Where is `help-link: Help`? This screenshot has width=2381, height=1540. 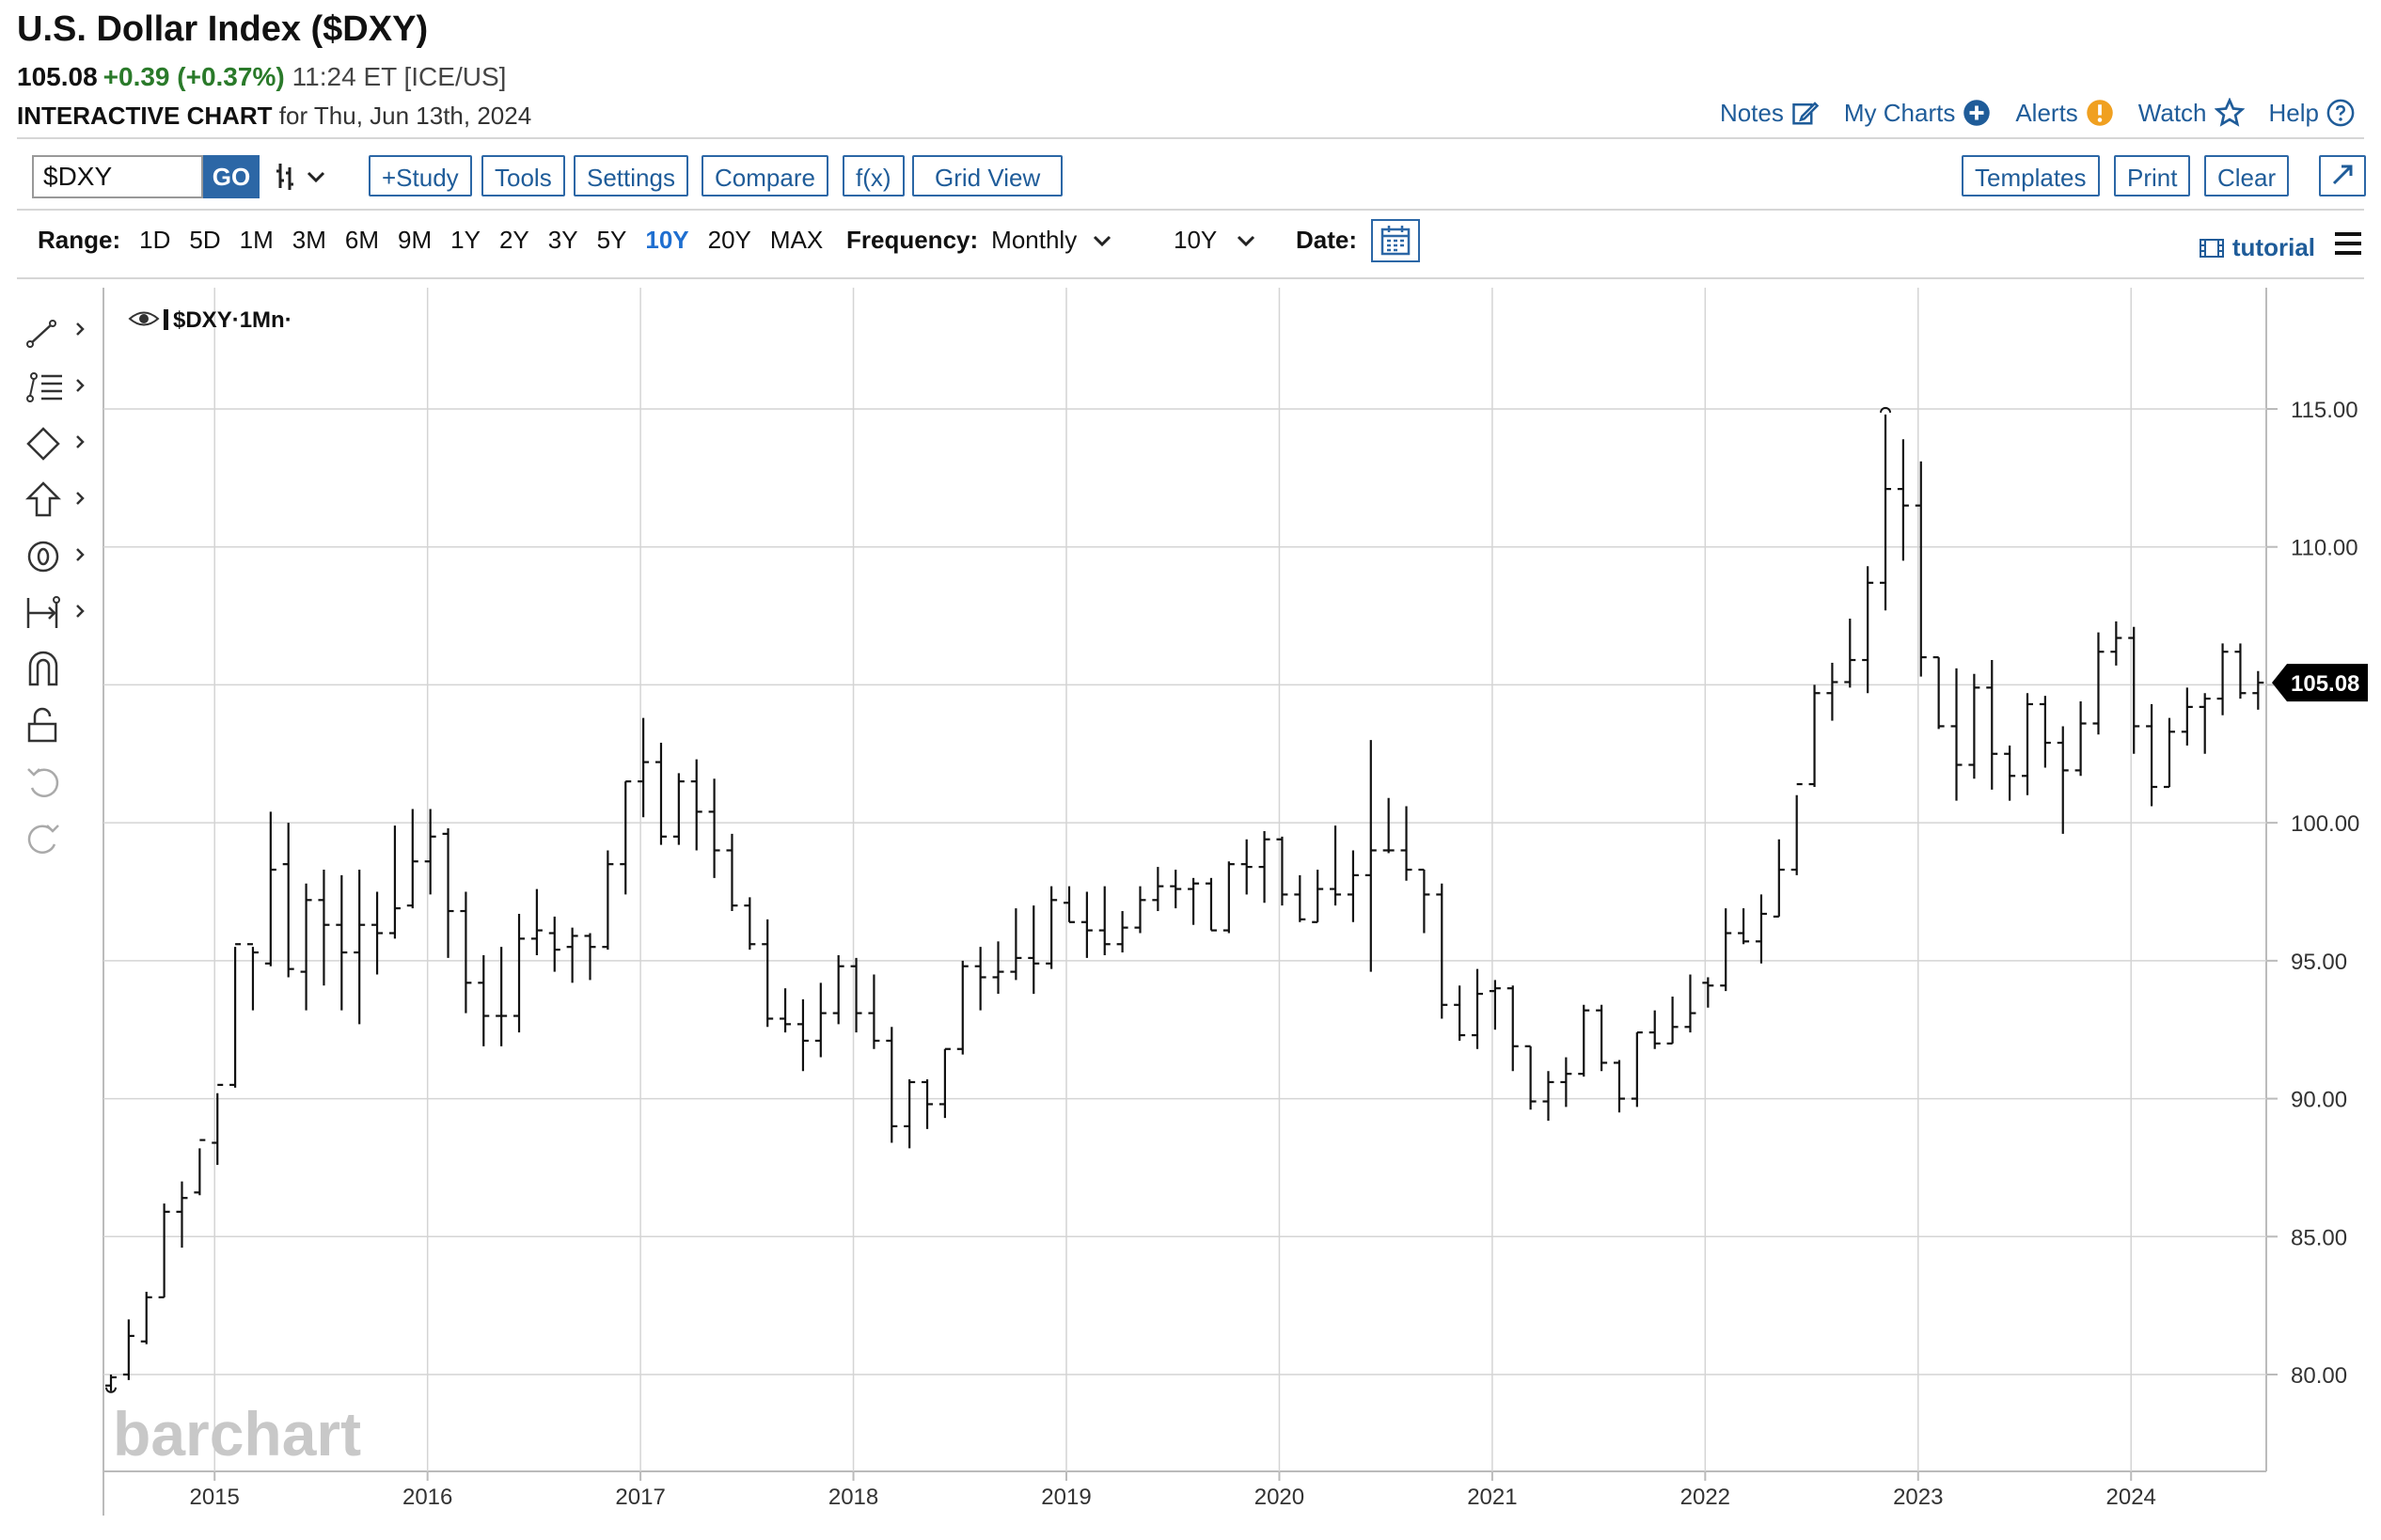 help-link: Help is located at coordinates (2312, 114).